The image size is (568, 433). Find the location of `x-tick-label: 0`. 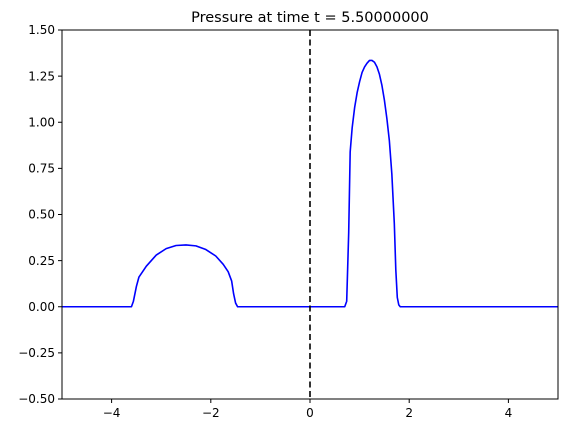

x-tick-label: 0 is located at coordinates (310, 413).